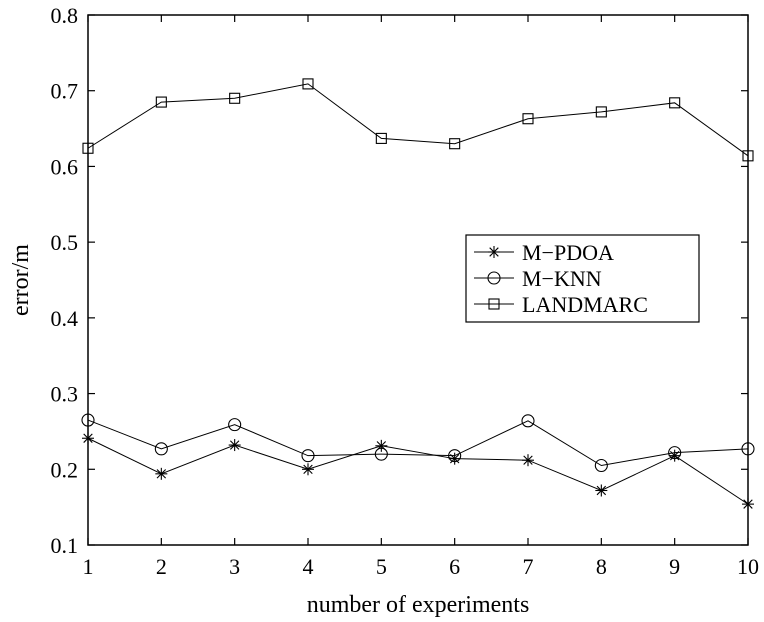 The width and height of the screenshot is (764, 622). What do you see at coordinates (674, 566) in the screenshot?
I see `x-tick-label: 9` at bounding box center [674, 566].